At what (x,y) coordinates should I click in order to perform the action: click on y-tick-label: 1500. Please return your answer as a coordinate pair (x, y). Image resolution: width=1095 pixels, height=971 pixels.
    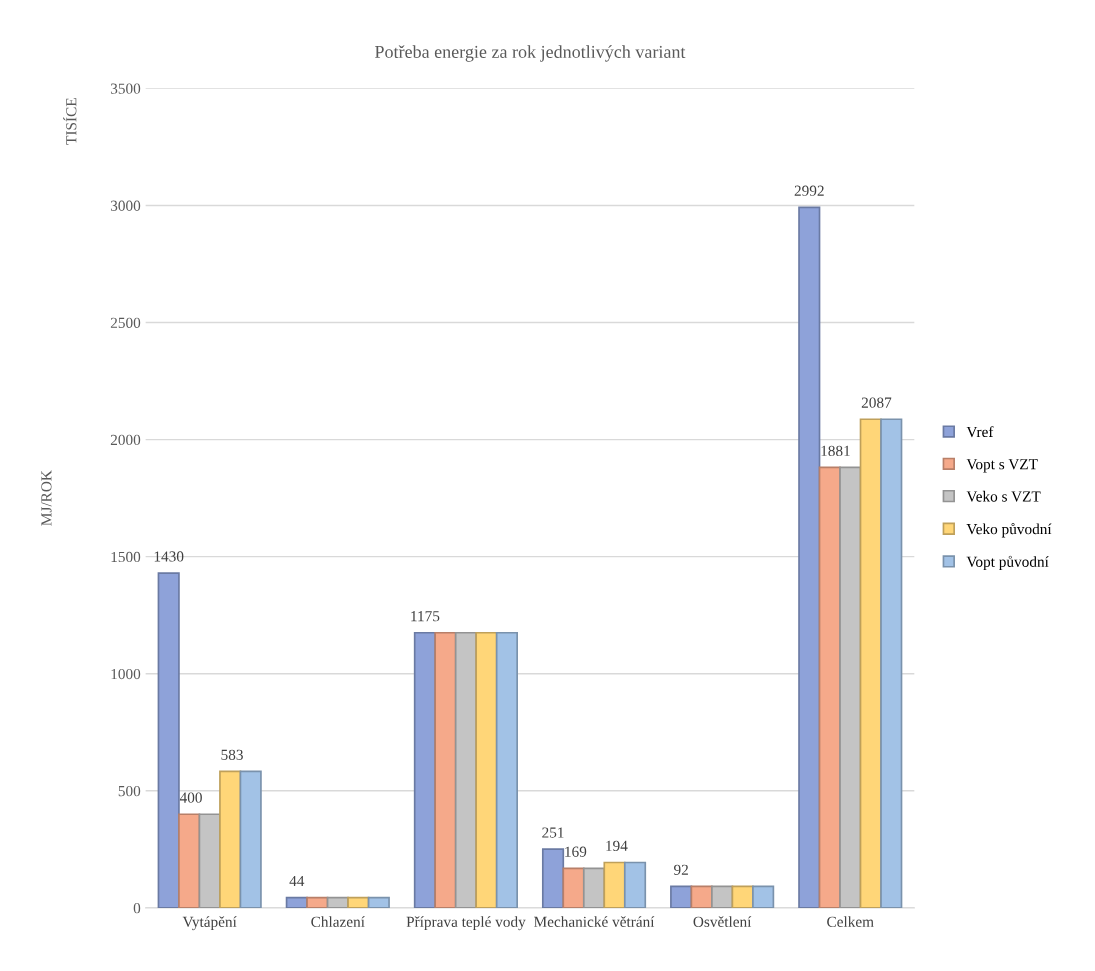
    Looking at the image, I should click on (126, 557).